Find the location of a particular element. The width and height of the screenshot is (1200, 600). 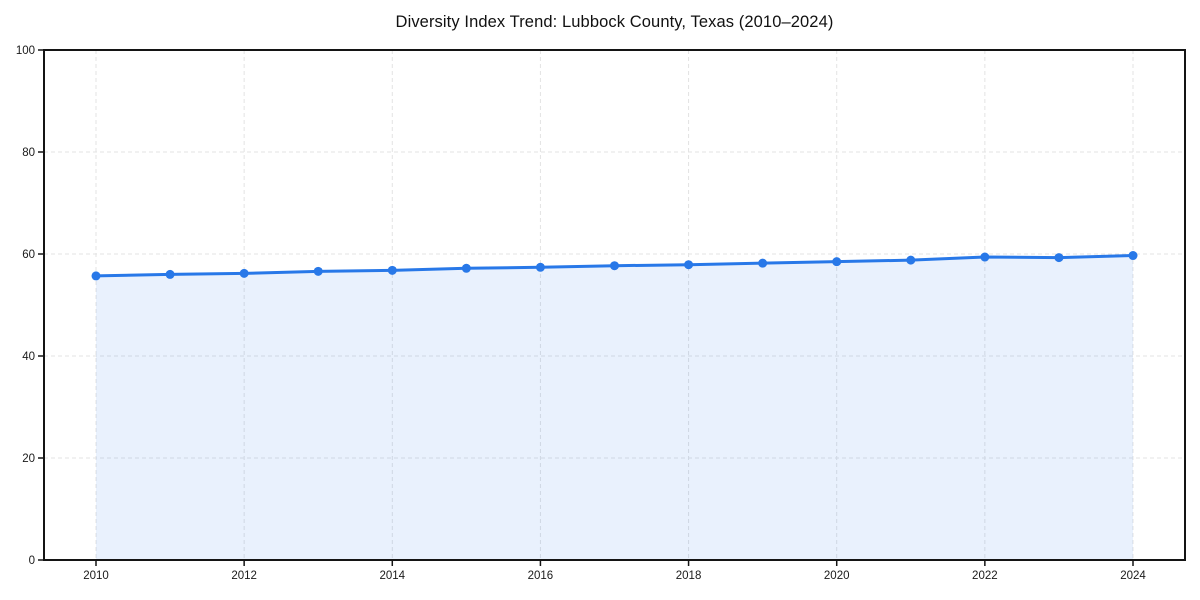

data-point-2014 is located at coordinates (392, 270).